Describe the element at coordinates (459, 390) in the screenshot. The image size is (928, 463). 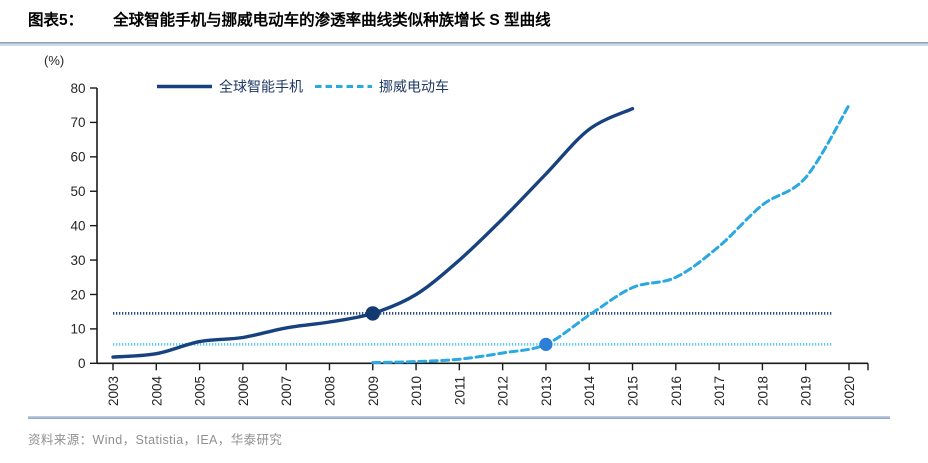
I see `x-tick-label: 2011` at that location.